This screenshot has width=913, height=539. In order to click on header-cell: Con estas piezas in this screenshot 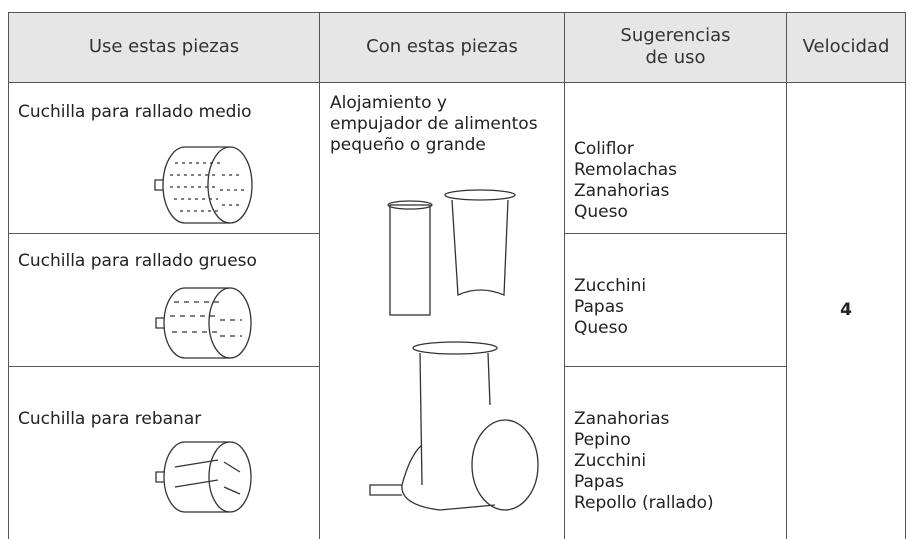, I will do `click(442, 47)`.